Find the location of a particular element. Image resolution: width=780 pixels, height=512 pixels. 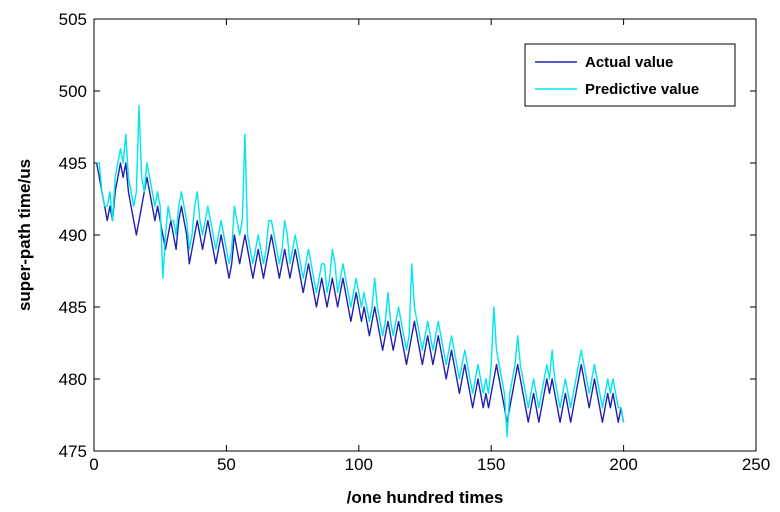

legend: Actual value Predictive value is located at coordinates (630, 75).